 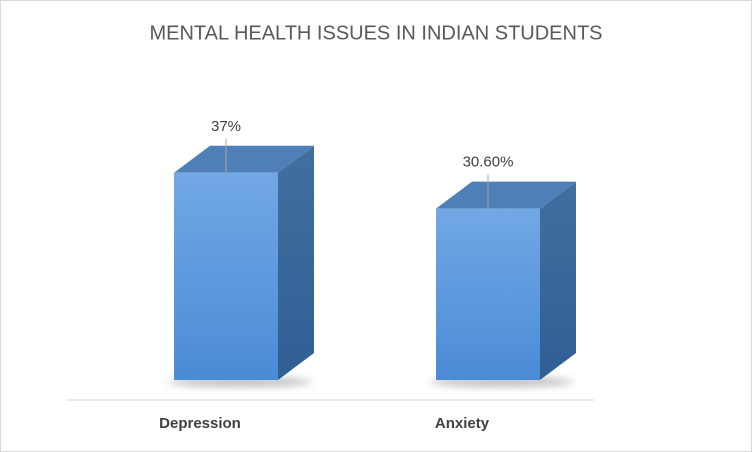 What do you see at coordinates (375, 33) in the screenshot?
I see `chart-title: MENTAL HEALTH ISSUES IN INDIAN STUDENTS` at bounding box center [375, 33].